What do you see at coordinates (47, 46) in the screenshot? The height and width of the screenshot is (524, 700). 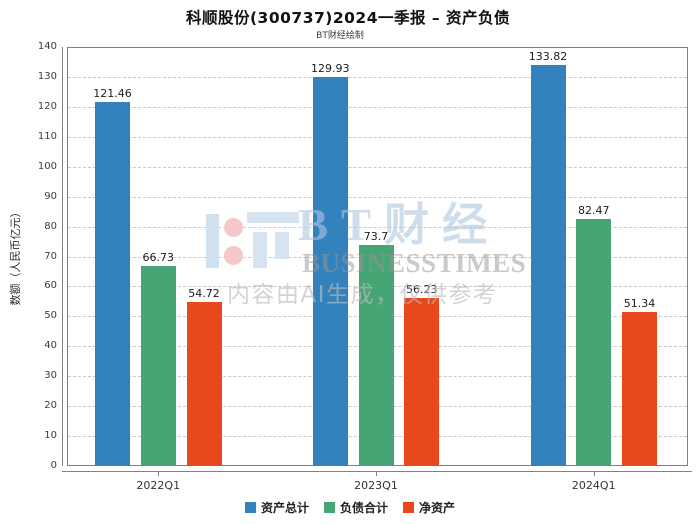 I see `y-tick-label: 140` at bounding box center [47, 46].